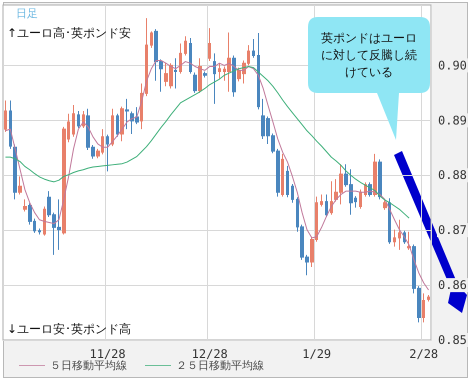 The image size is (475, 386). I want to click on annotation: 英ポンドはユーロに対して反騰し続けている, so click(369, 55).